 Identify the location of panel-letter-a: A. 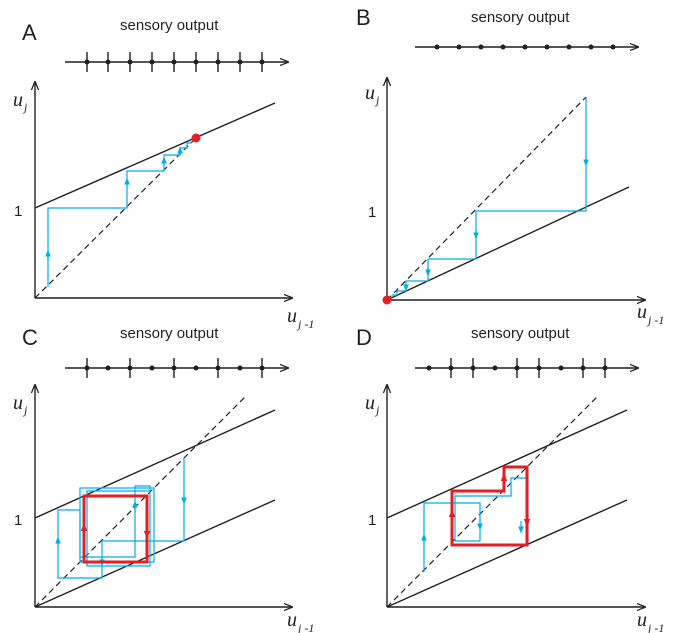
(29, 32).